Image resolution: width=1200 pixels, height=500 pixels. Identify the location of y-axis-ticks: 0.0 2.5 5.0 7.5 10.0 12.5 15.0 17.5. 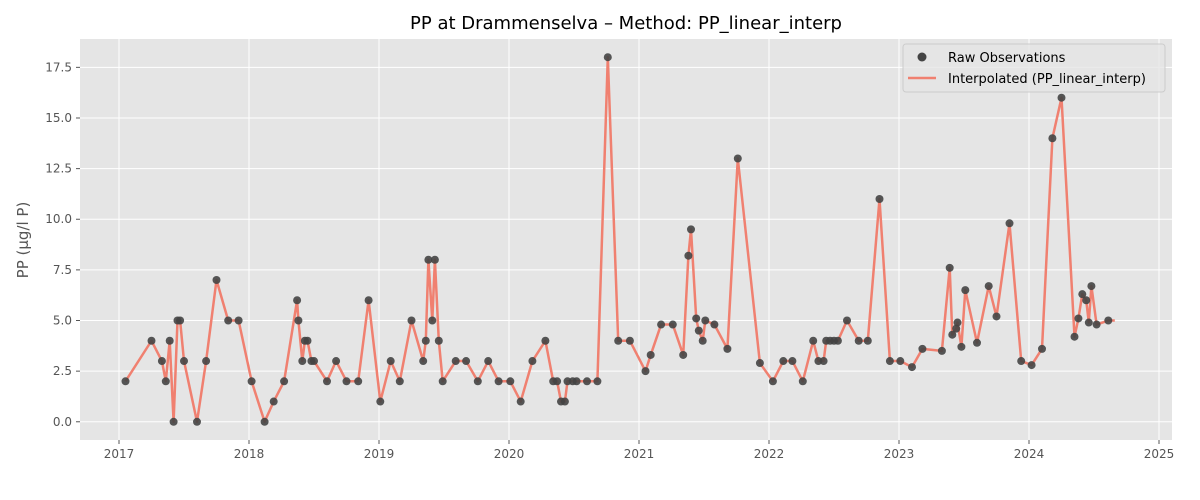
(62, 244).